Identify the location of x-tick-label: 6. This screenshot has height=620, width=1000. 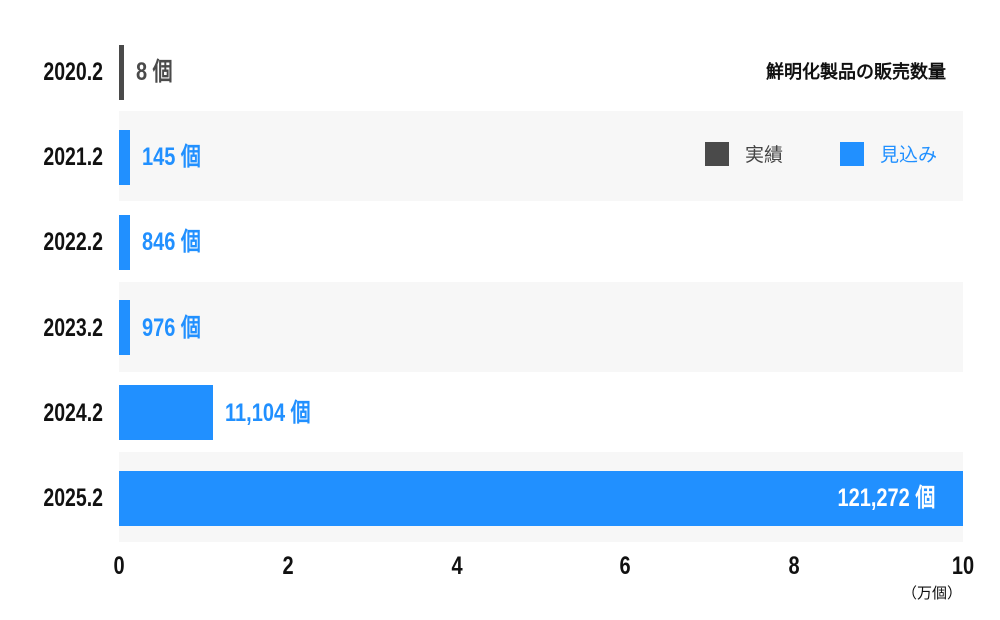
(625, 566).